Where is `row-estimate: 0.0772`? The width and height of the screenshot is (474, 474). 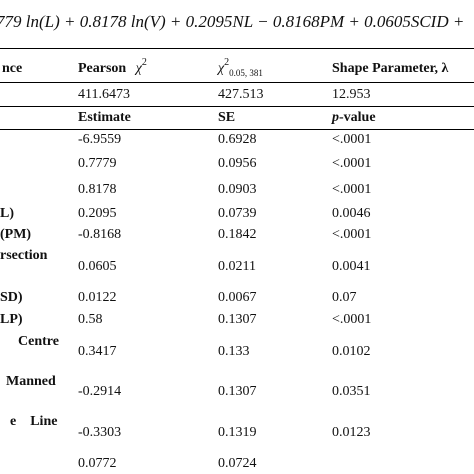
row-estimate: 0.0772 is located at coordinates (97, 463).